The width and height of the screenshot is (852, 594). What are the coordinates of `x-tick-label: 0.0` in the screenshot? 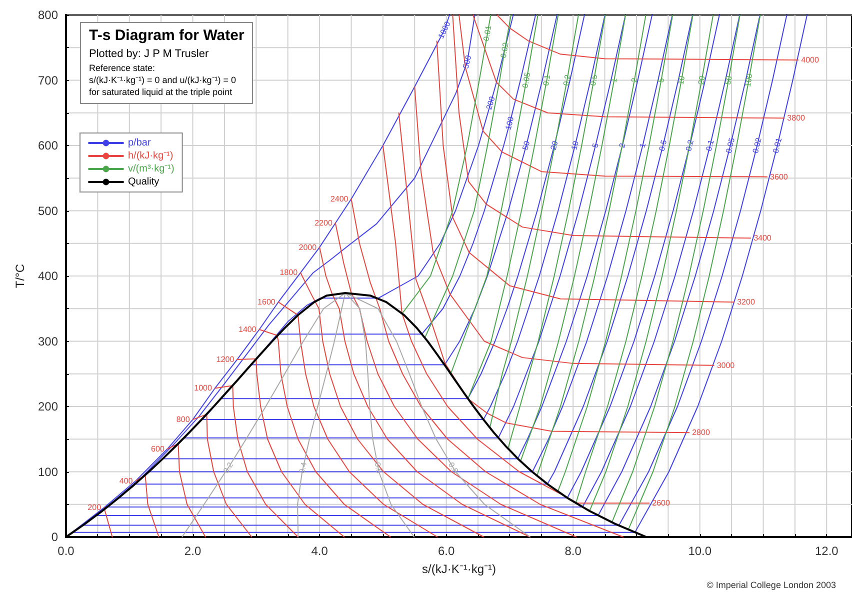 It's located at (66, 551).